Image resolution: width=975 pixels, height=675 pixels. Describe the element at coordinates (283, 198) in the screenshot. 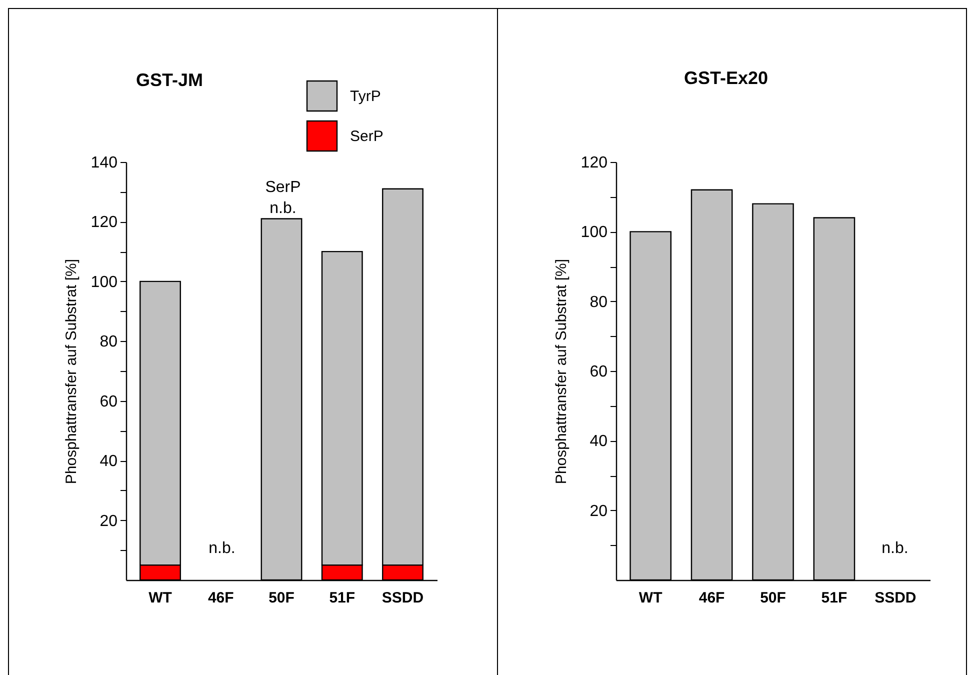

I see `annotation: SerP n.b.` at that location.